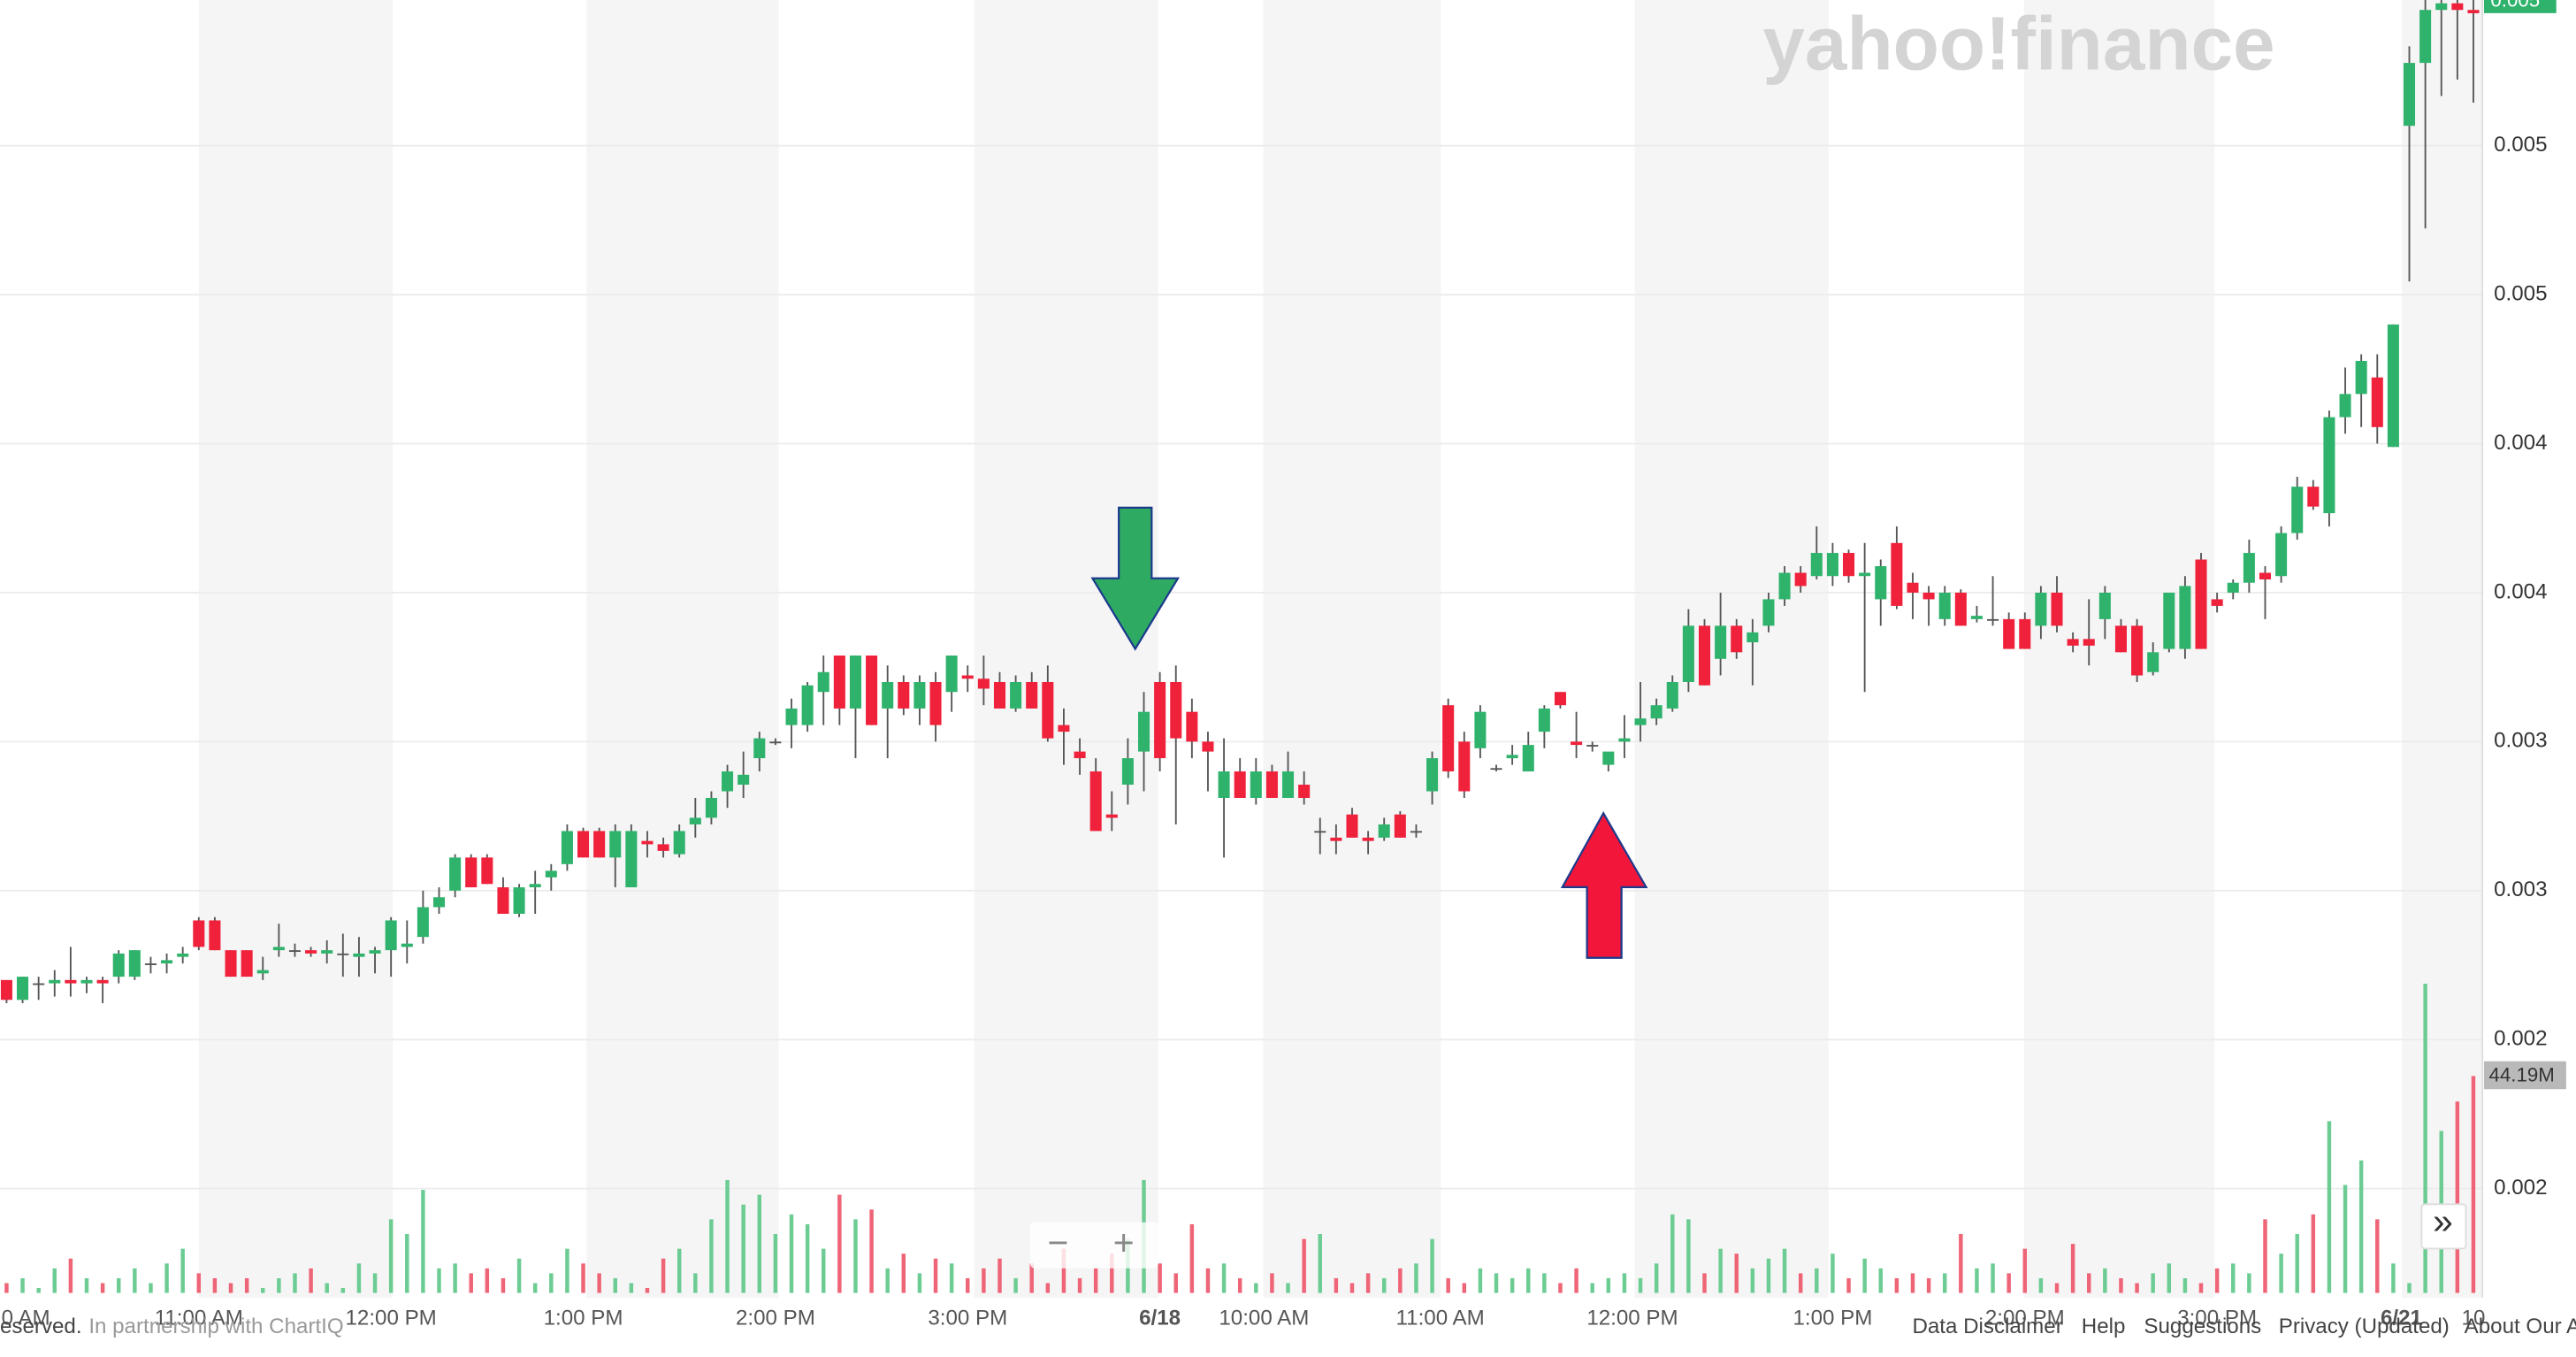  What do you see at coordinates (2104, 1326) in the screenshot?
I see `footer-link: Help` at bounding box center [2104, 1326].